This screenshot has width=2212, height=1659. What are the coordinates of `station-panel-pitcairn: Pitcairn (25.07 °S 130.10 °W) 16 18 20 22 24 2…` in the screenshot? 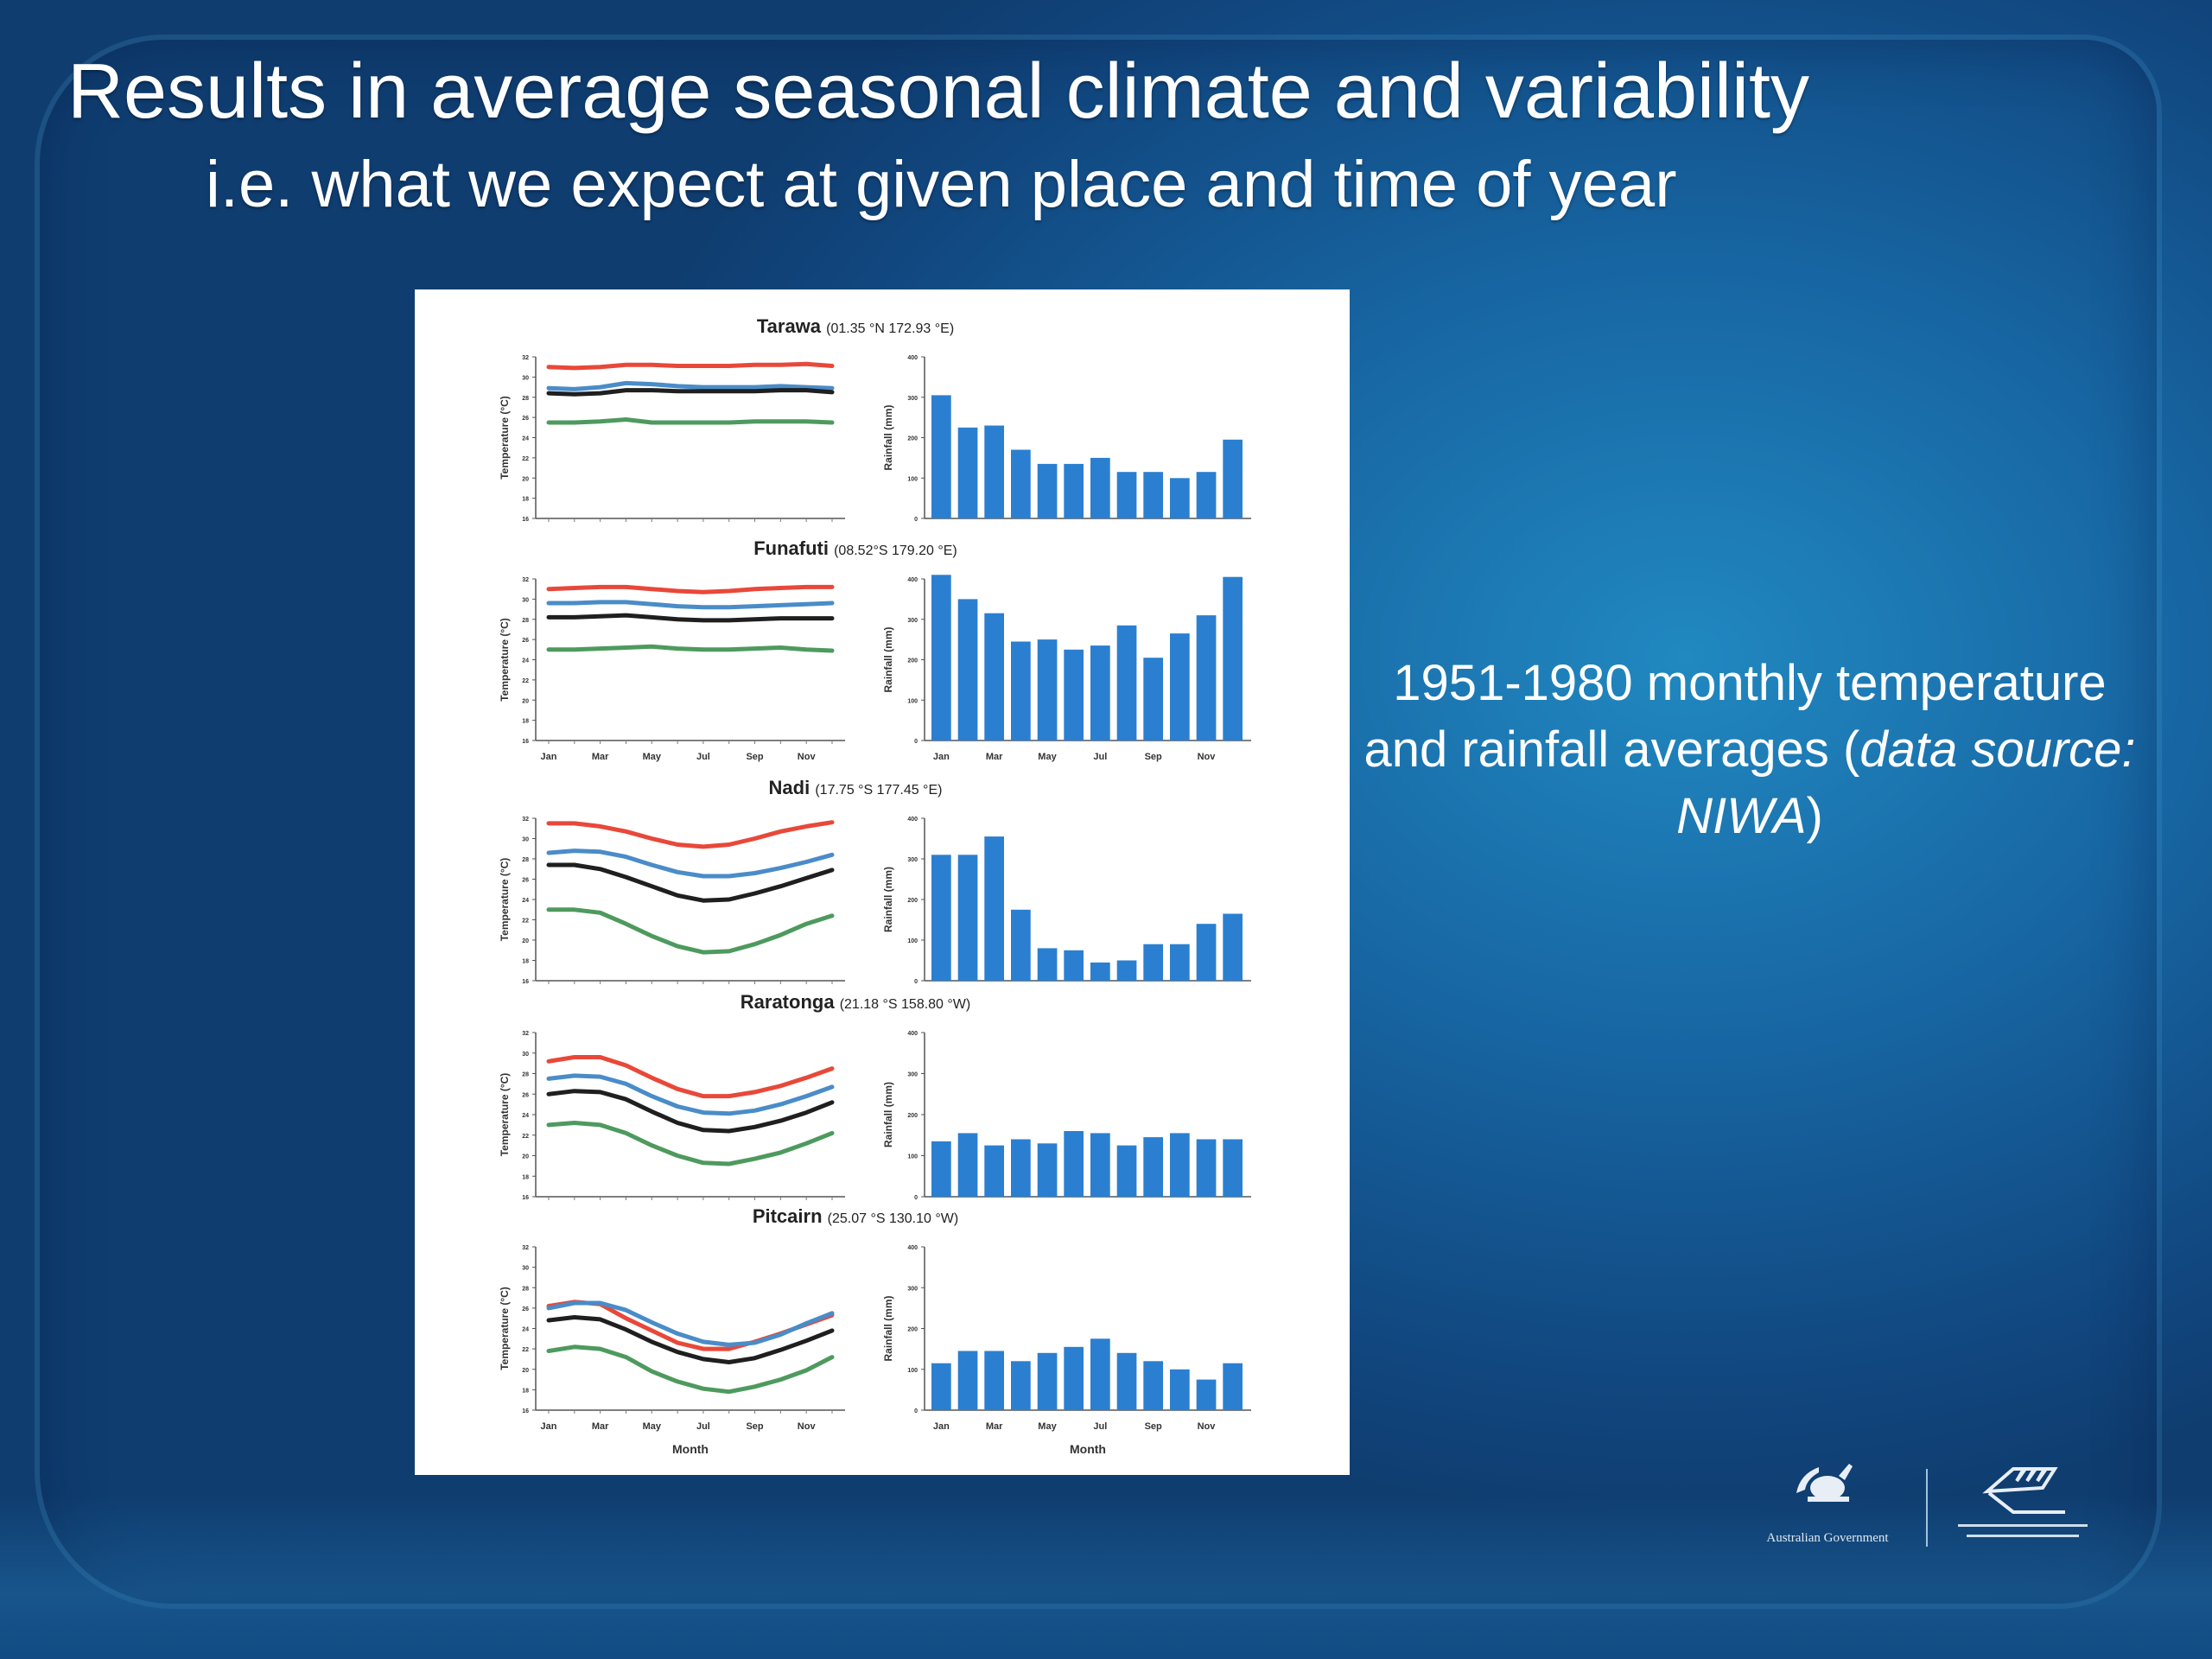 It's located at (875, 1330).